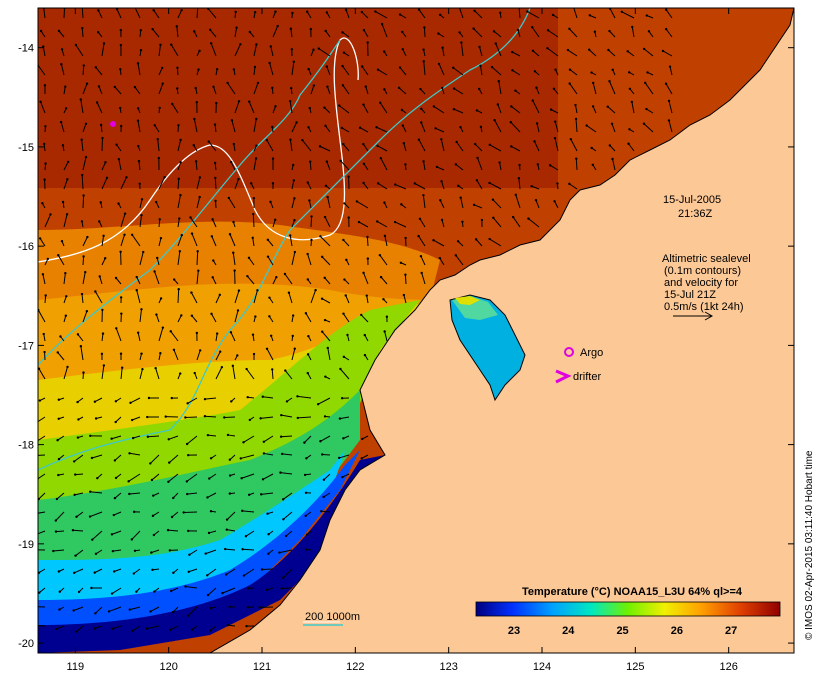 The width and height of the screenshot is (820, 680). I want to click on argo-label: Argo, so click(591, 353).